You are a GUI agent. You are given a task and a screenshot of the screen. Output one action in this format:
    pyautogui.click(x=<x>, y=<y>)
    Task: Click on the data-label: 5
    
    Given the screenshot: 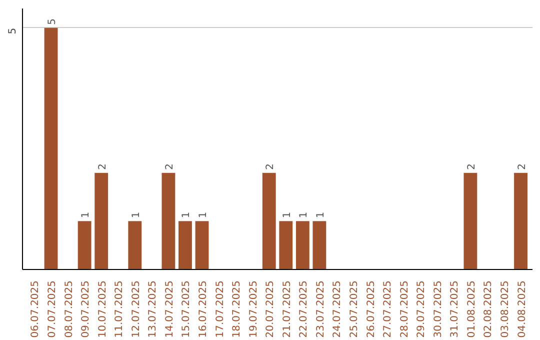 What is the action you would take?
    pyautogui.click(x=52, y=21)
    